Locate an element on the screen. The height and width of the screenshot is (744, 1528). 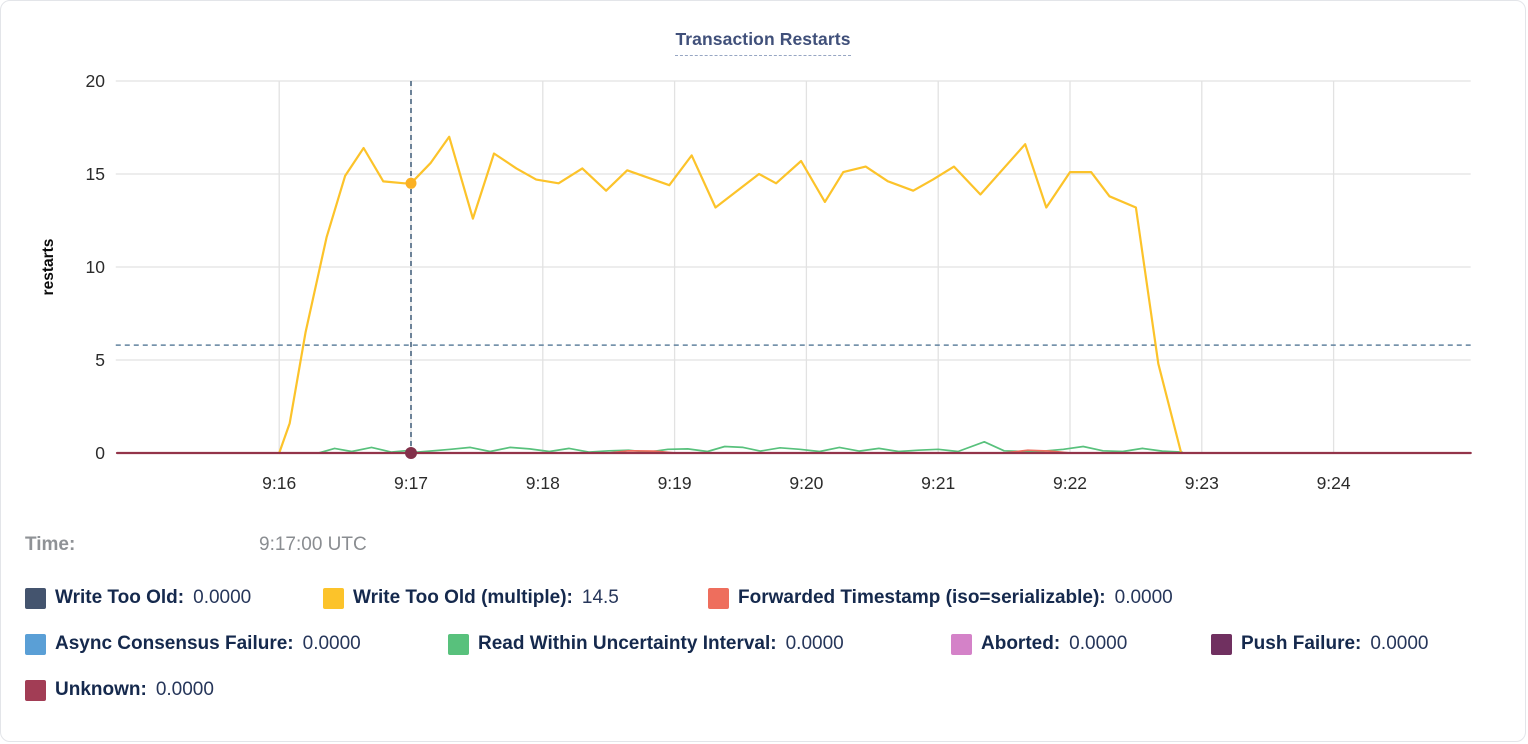
legend-label: Read Within Uncertainty Interval: is located at coordinates (627, 643).